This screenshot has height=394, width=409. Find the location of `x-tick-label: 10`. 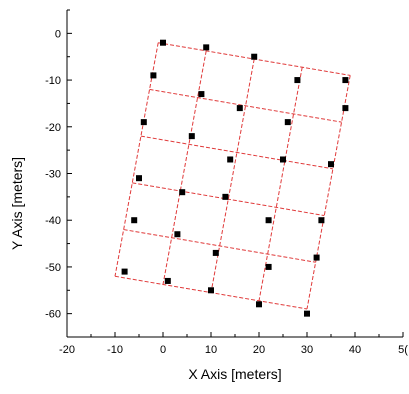

x-tick-label: 10 is located at coordinates (211, 350).